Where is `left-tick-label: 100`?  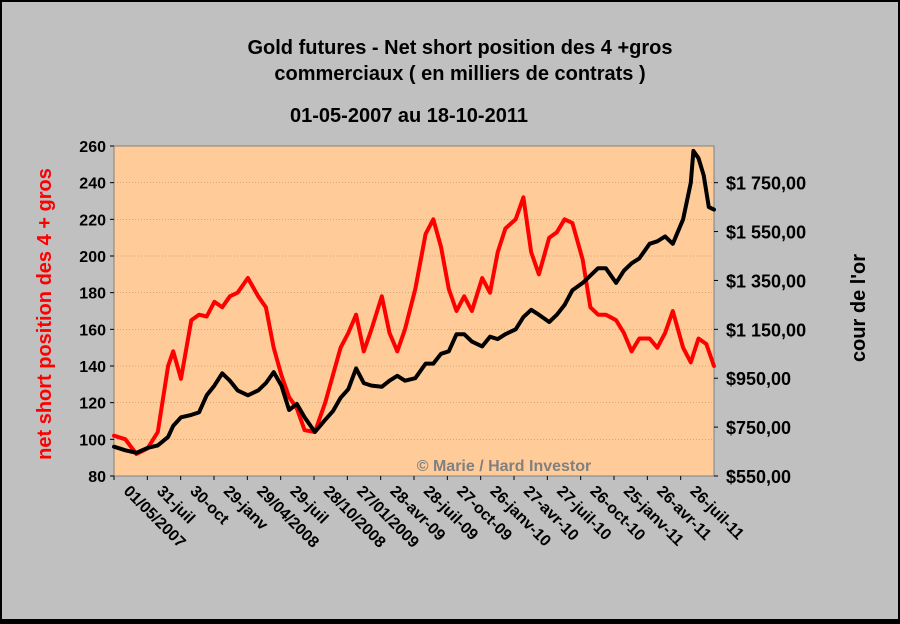 left-tick-label: 100 is located at coordinates (92, 440).